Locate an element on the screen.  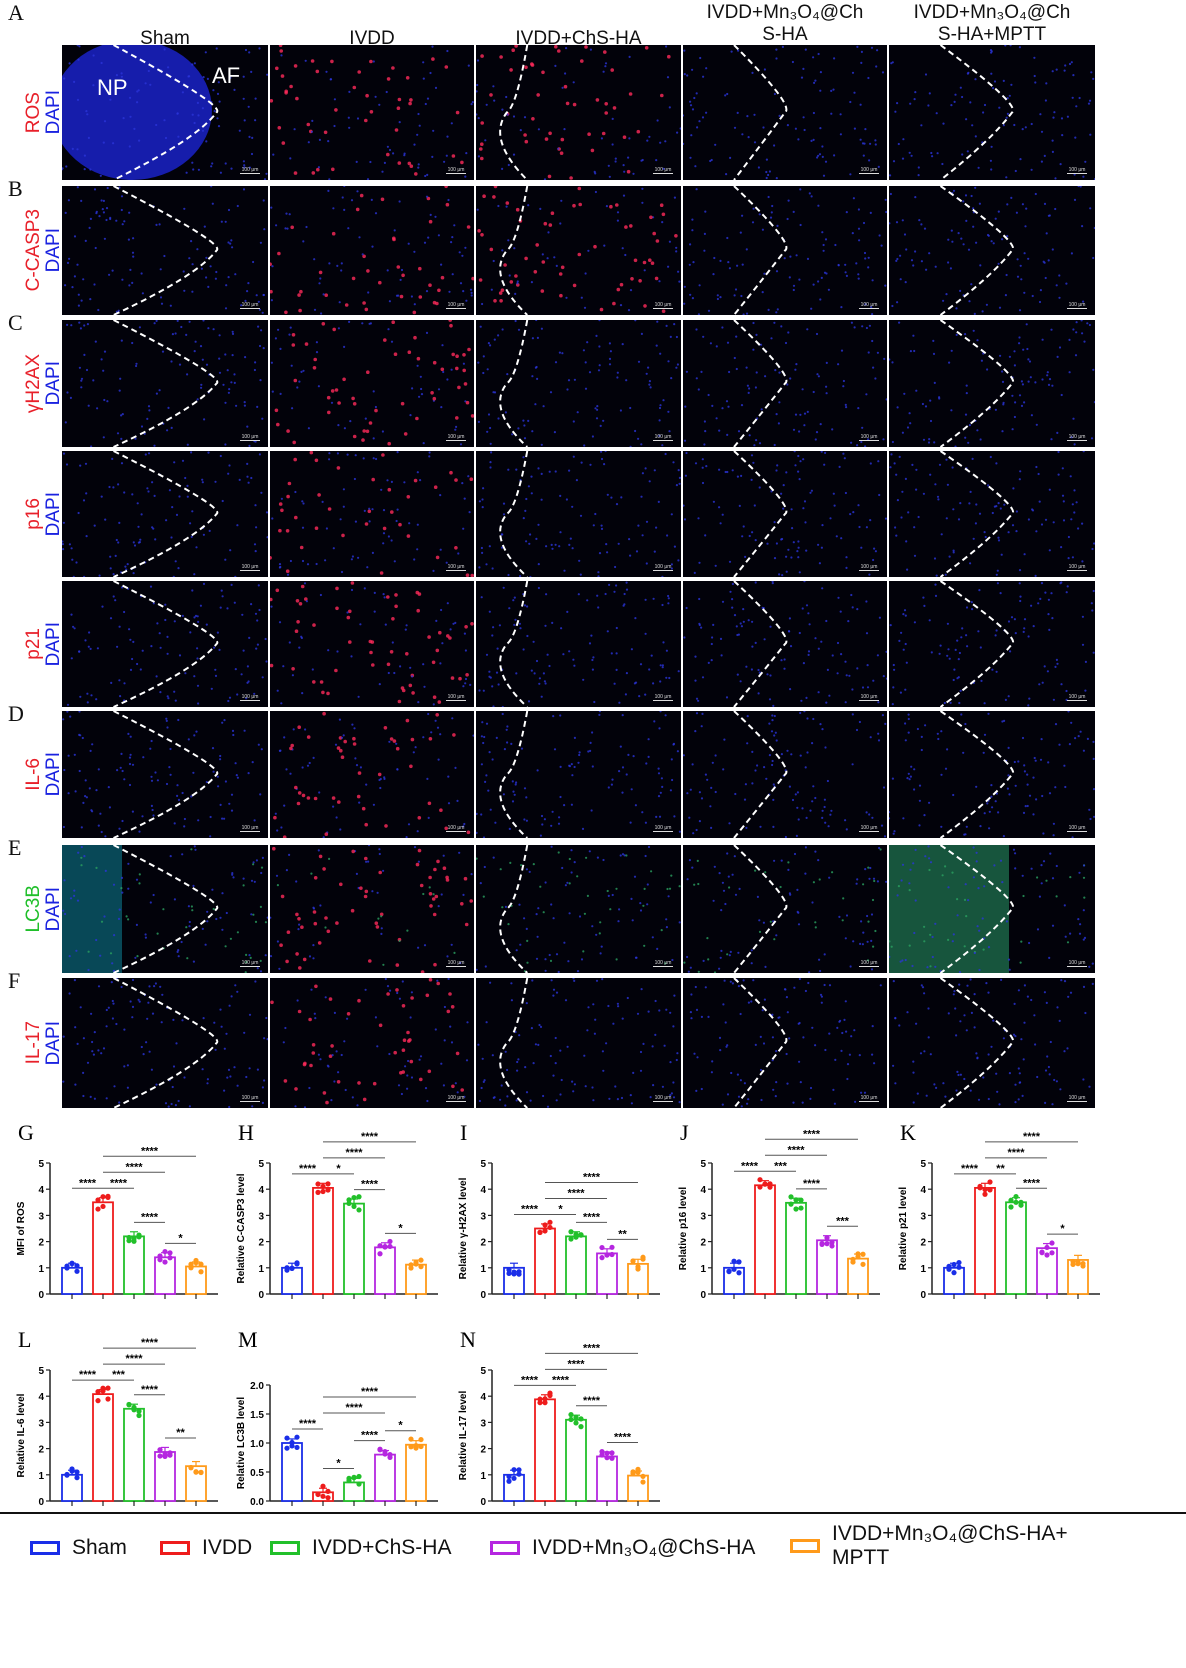
data-point is located at coordinates (519, 1274).